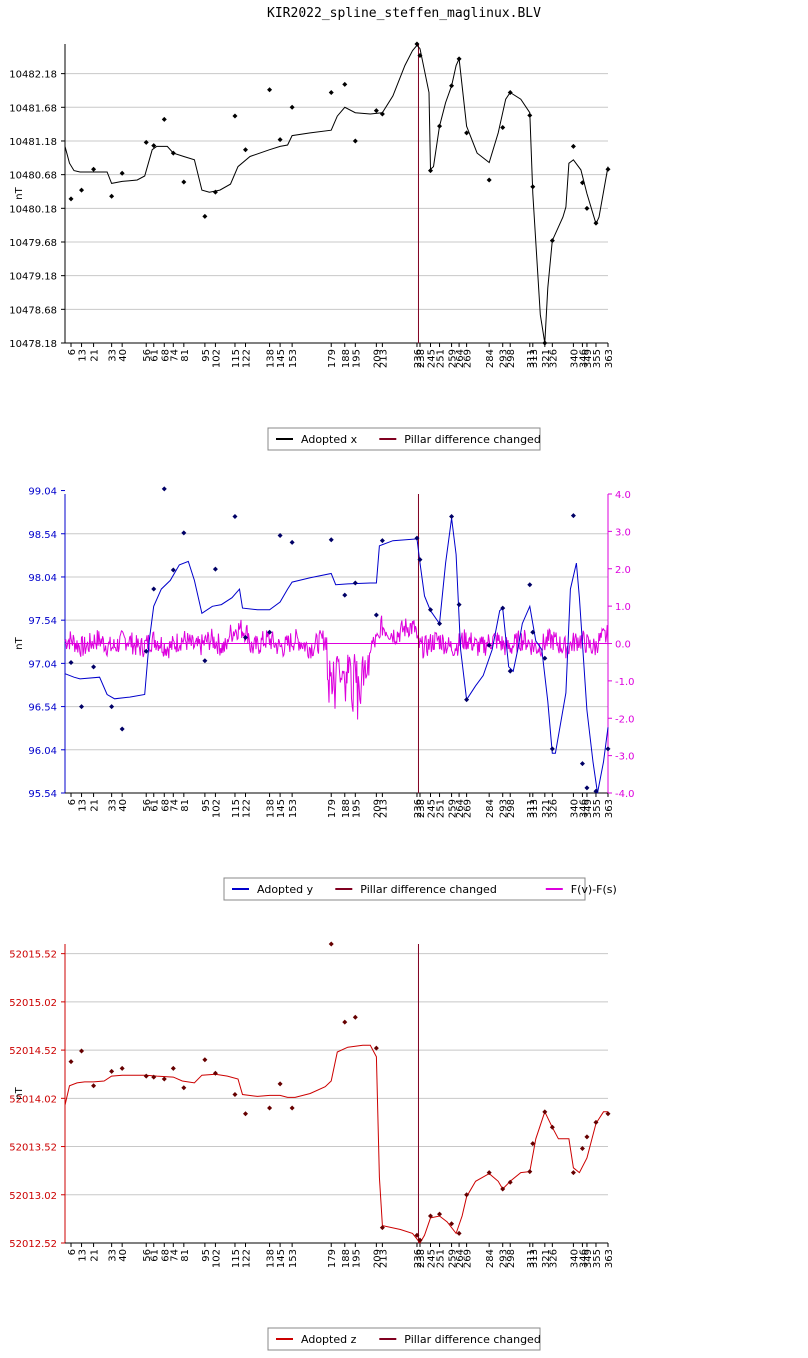 The height and width of the screenshot is (1358, 808). Describe the element at coordinates (95, 805) in the screenshot. I see `x-tick-label: 21` at that location.